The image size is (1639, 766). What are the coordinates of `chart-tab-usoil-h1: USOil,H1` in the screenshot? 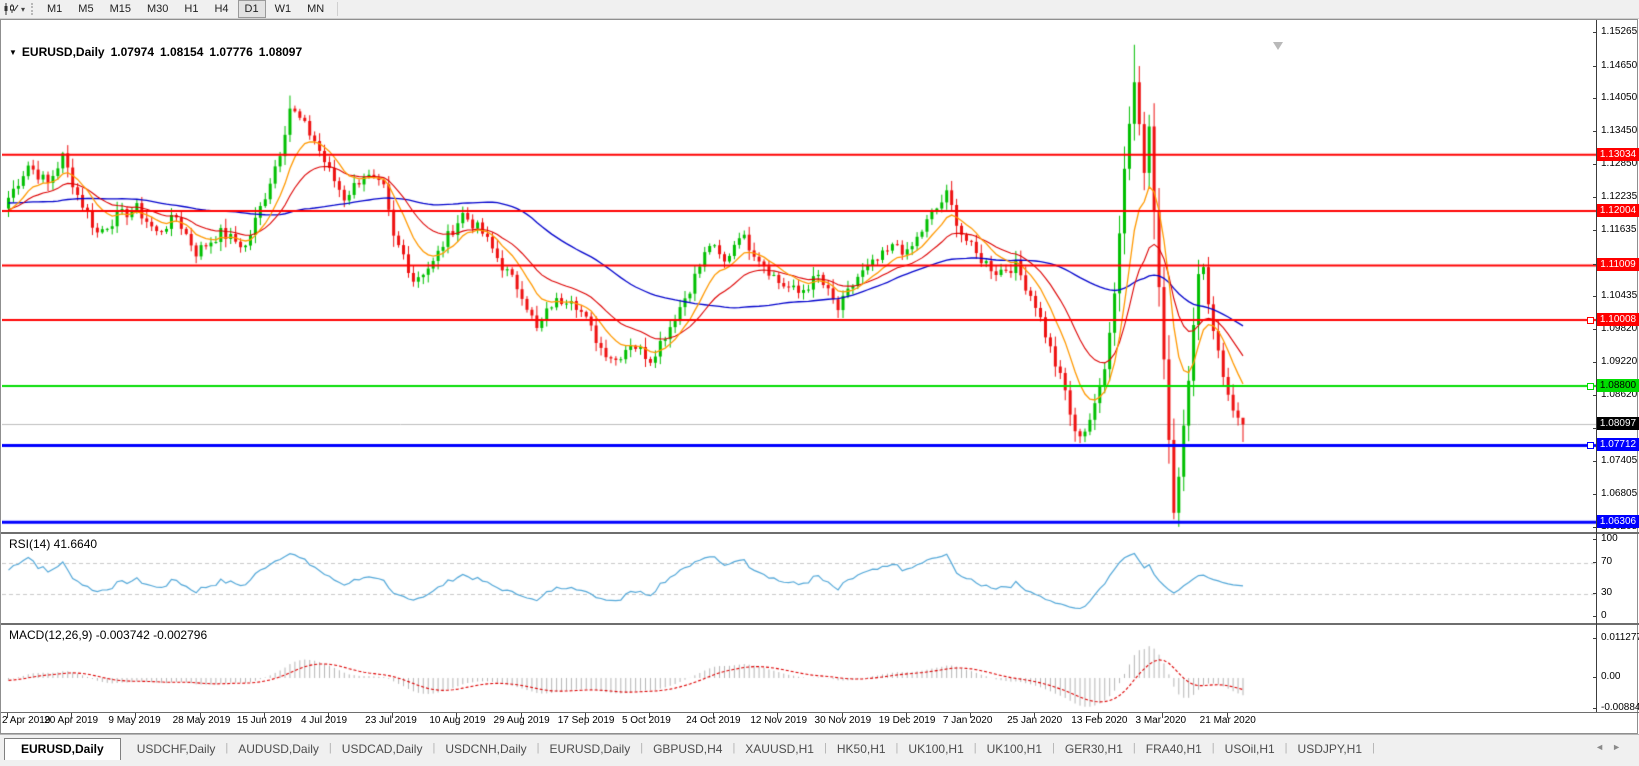 It's located at (1249, 749).